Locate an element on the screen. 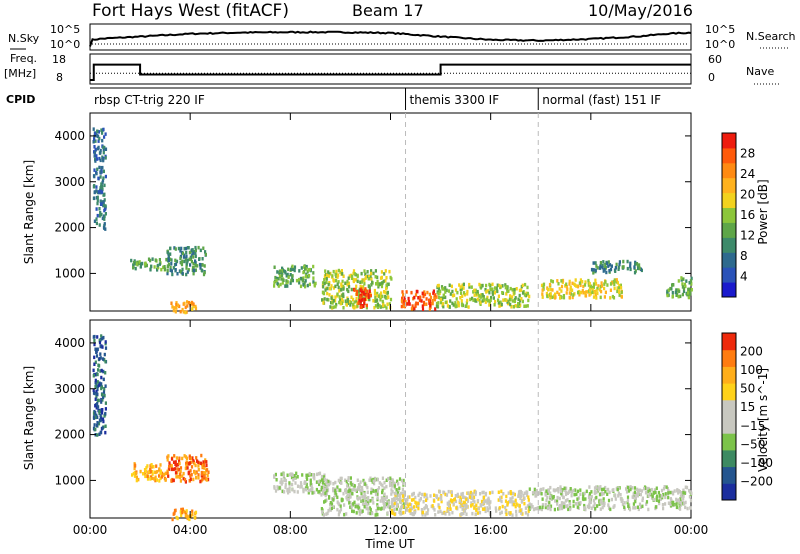 The height and width of the screenshot is (554, 800). noise-right-tick-top: 10^5 is located at coordinates (720, 29).